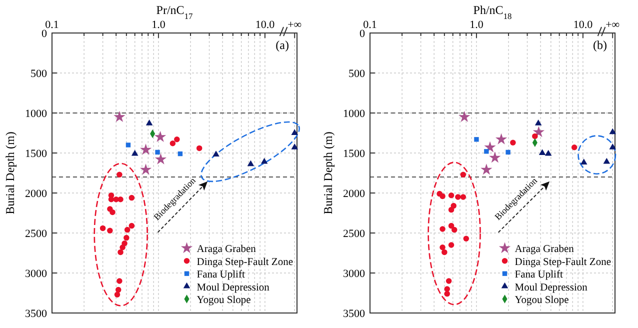 This screenshot has height=328, width=638. What do you see at coordinates (282, 45) in the screenshot?
I see `annotation: (a)` at bounding box center [282, 45].